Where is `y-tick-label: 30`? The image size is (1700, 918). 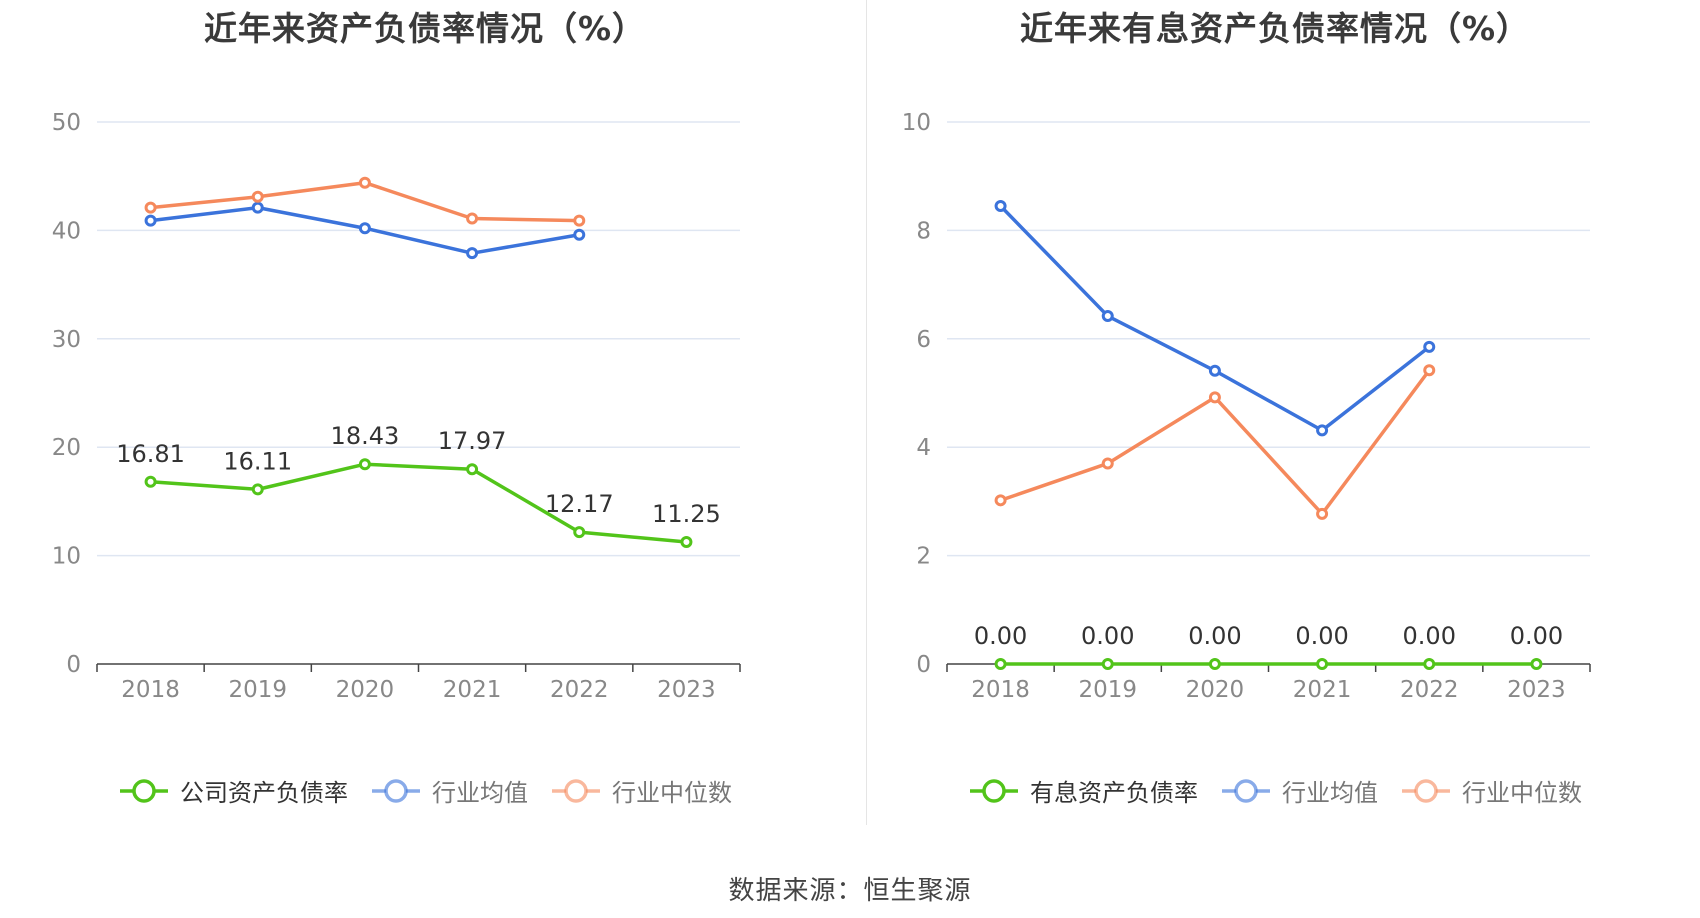
y-tick-label: 30 is located at coordinates (66, 340).